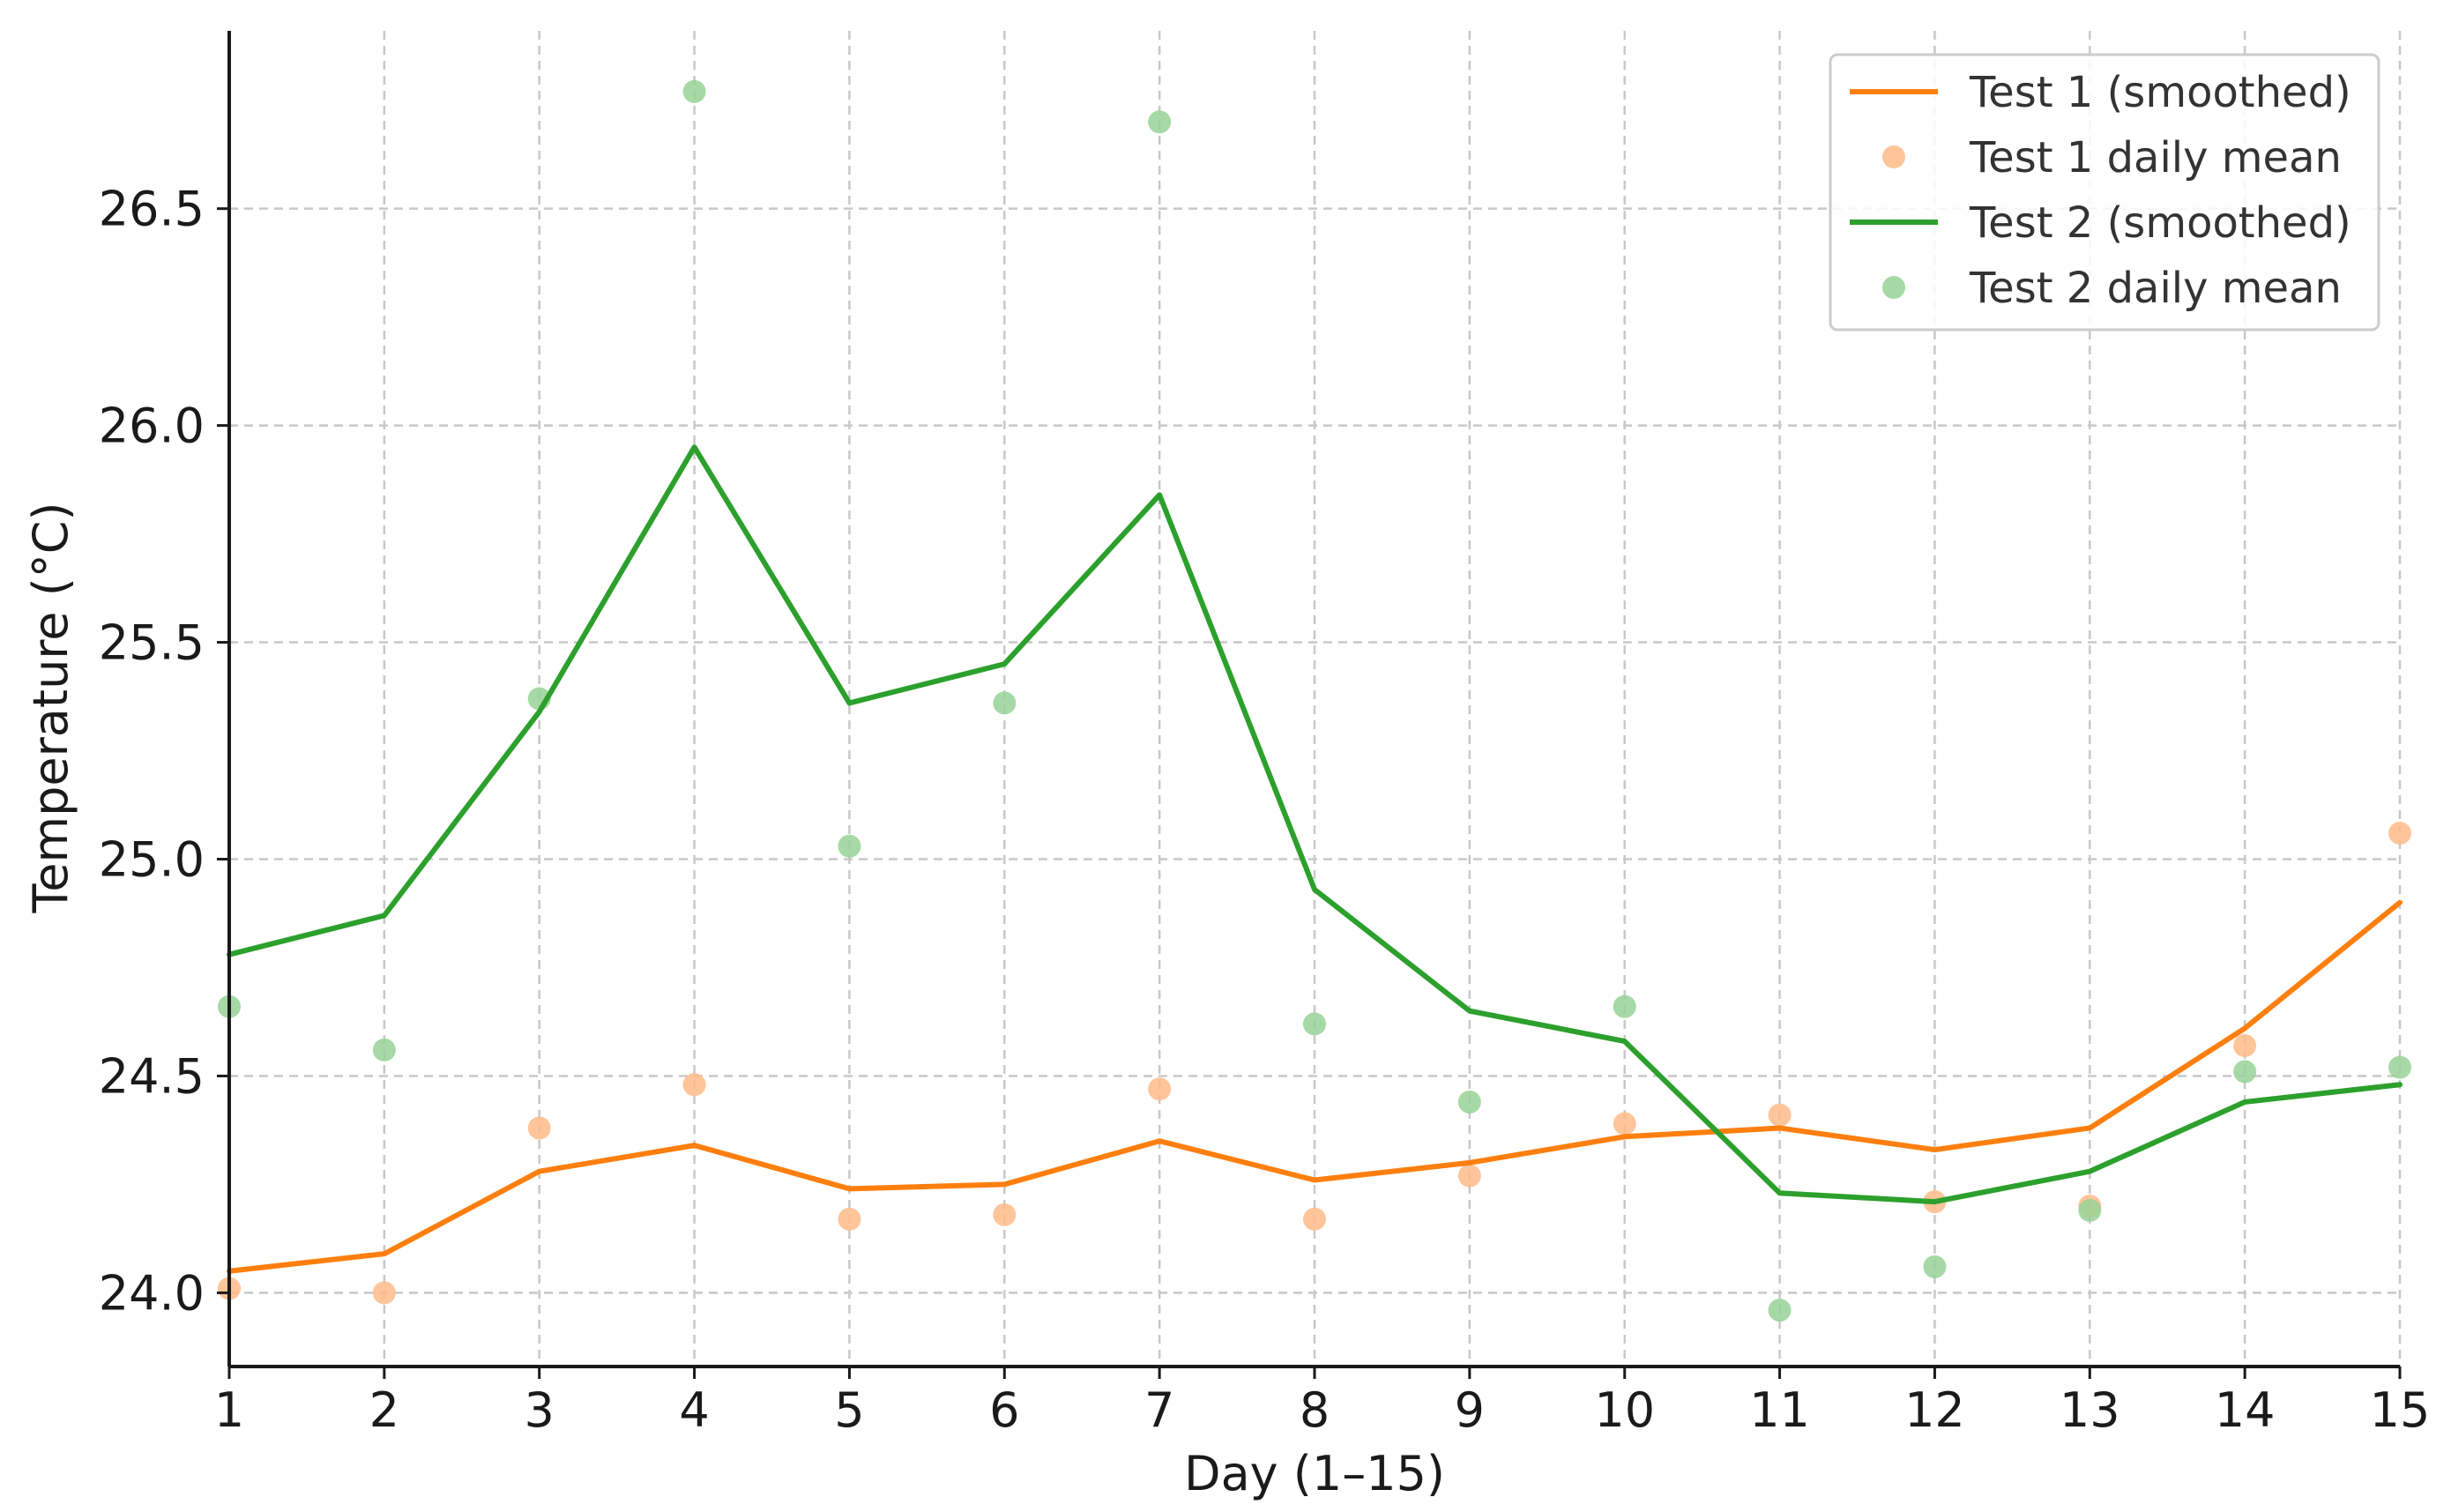 This screenshot has width=2451, height=1512. Describe the element at coordinates (1470, 1410) in the screenshot. I see `x-tick-label: 9` at that location.